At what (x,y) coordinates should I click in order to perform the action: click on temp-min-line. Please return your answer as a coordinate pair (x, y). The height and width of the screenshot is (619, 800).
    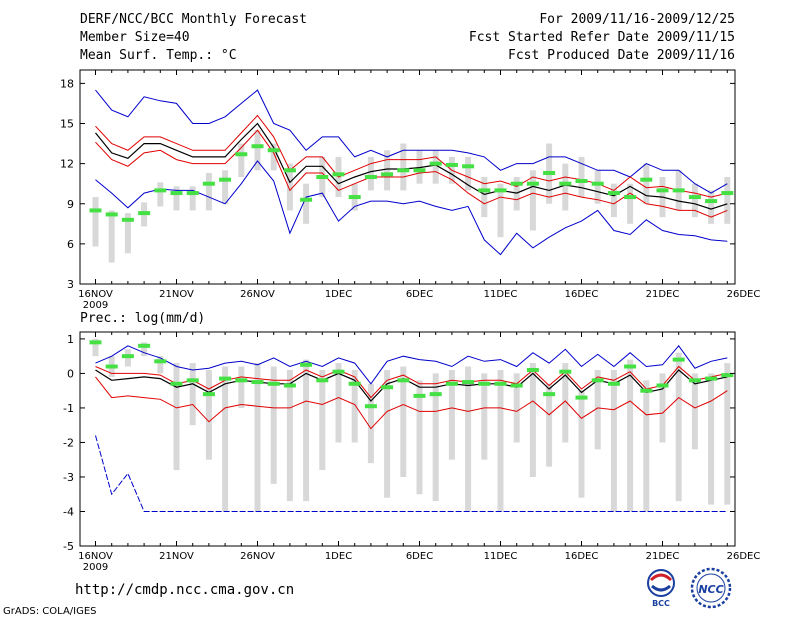
    Looking at the image, I should click on (411, 208).